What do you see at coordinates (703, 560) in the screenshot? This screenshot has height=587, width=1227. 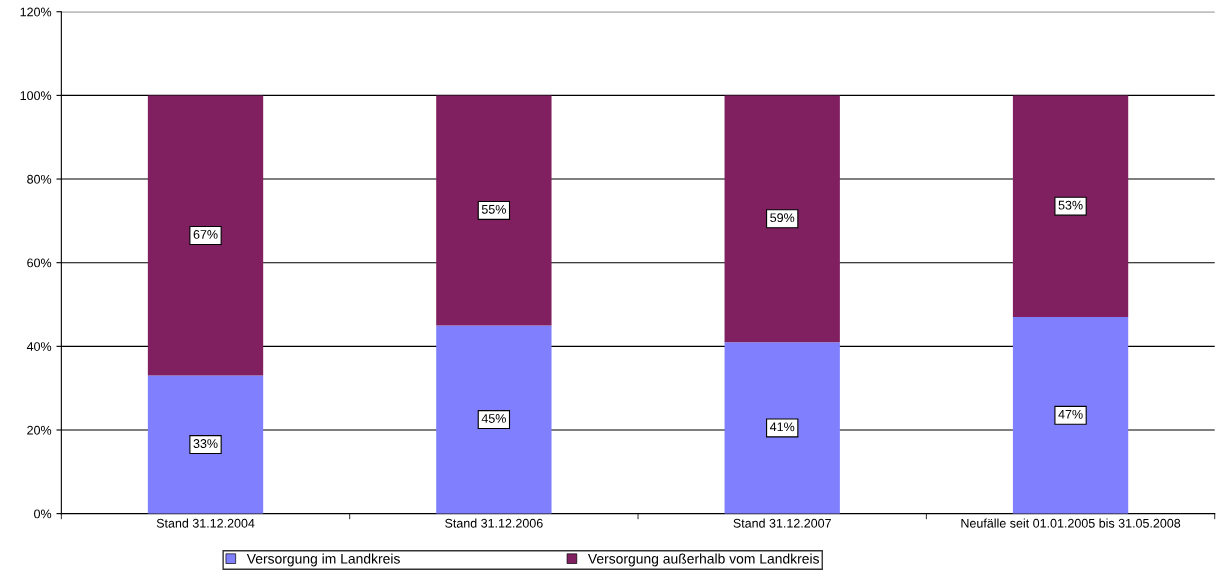 I see `legend-label: Versorgung außerhalb vom Landkreis` at bounding box center [703, 560].